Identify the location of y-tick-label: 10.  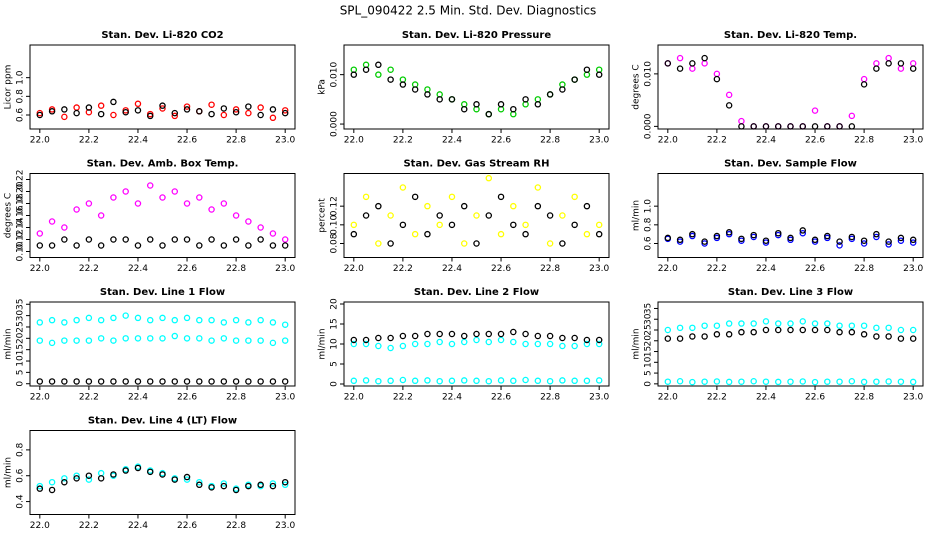
(649, 362).